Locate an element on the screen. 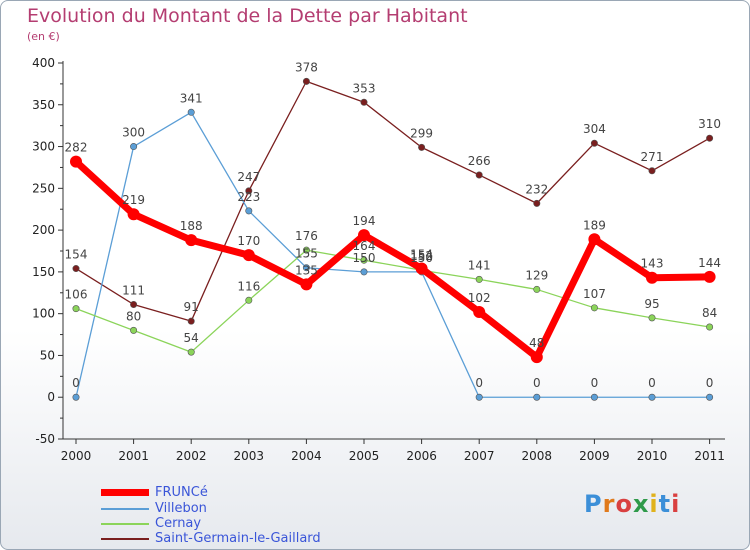 The width and height of the screenshot is (750, 550). data-label: 189 is located at coordinates (594, 225).